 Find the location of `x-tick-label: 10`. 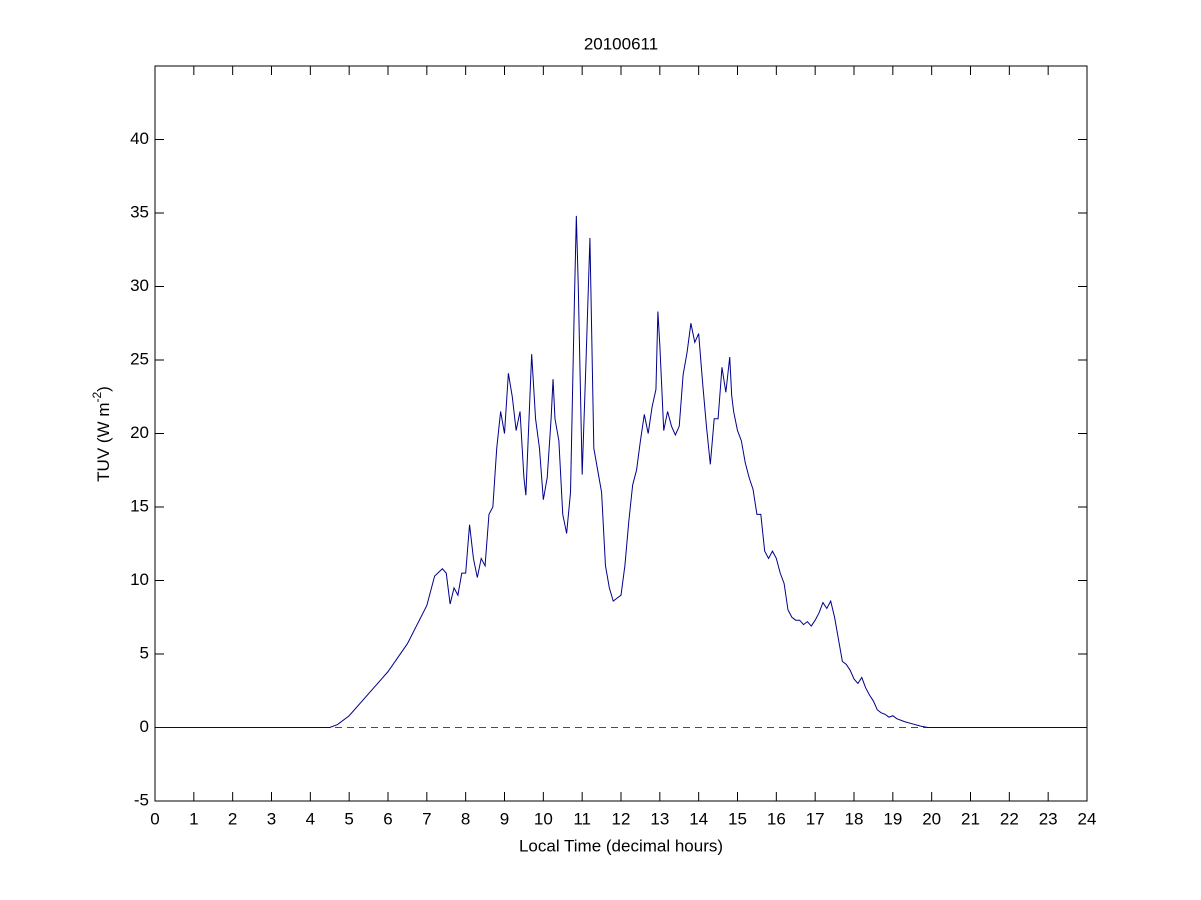

x-tick-label: 10 is located at coordinates (543, 818).